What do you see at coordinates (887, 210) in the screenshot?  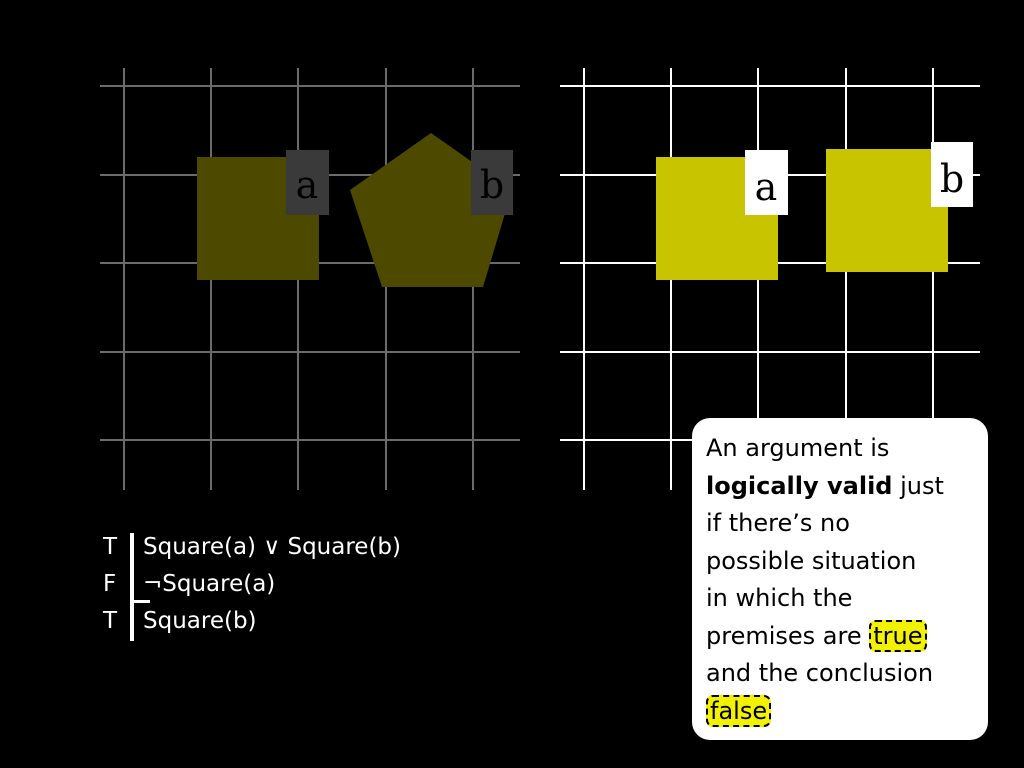 I see `right-square-b` at bounding box center [887, 210].